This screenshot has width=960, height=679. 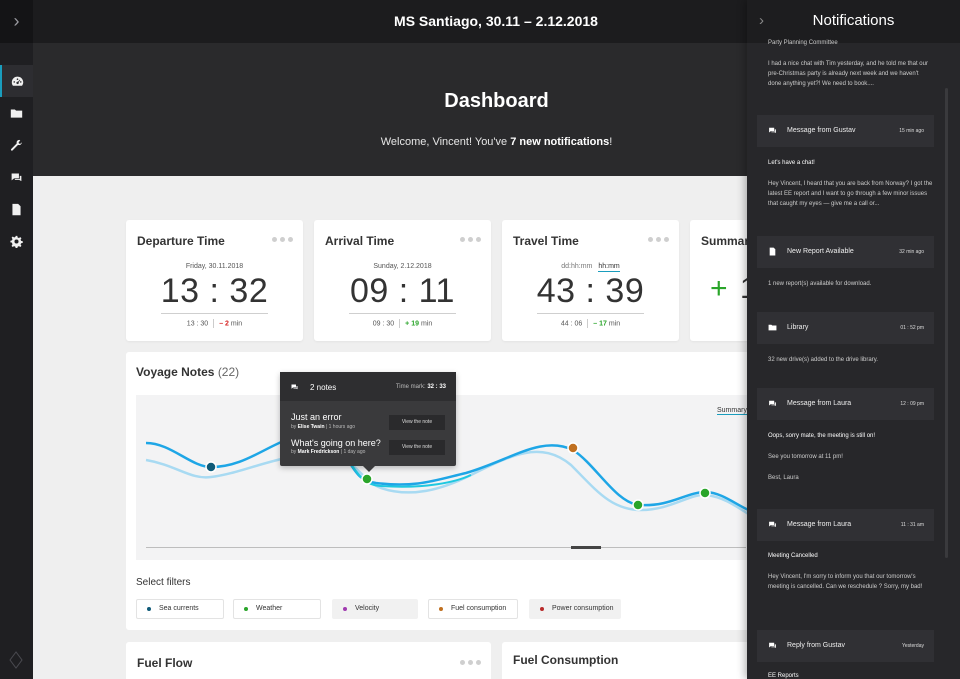 I want to click on wrench-icon, so click(x=16, y=145).